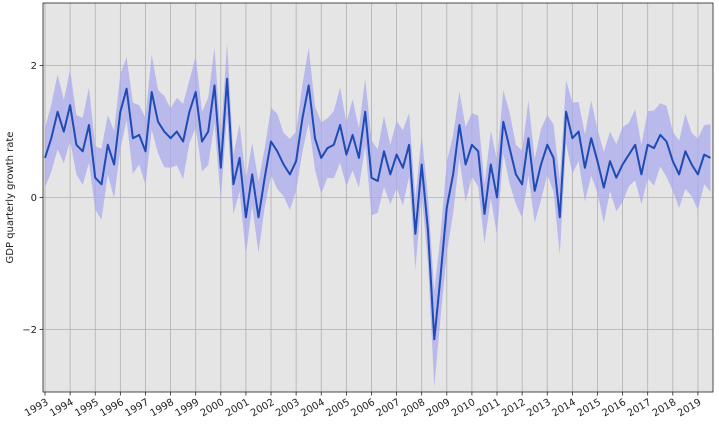 The image size is (719, 430). Describe the element at coordinates (539, 408) in the screenshot. I see `x-tick-label: 2013` at that location.